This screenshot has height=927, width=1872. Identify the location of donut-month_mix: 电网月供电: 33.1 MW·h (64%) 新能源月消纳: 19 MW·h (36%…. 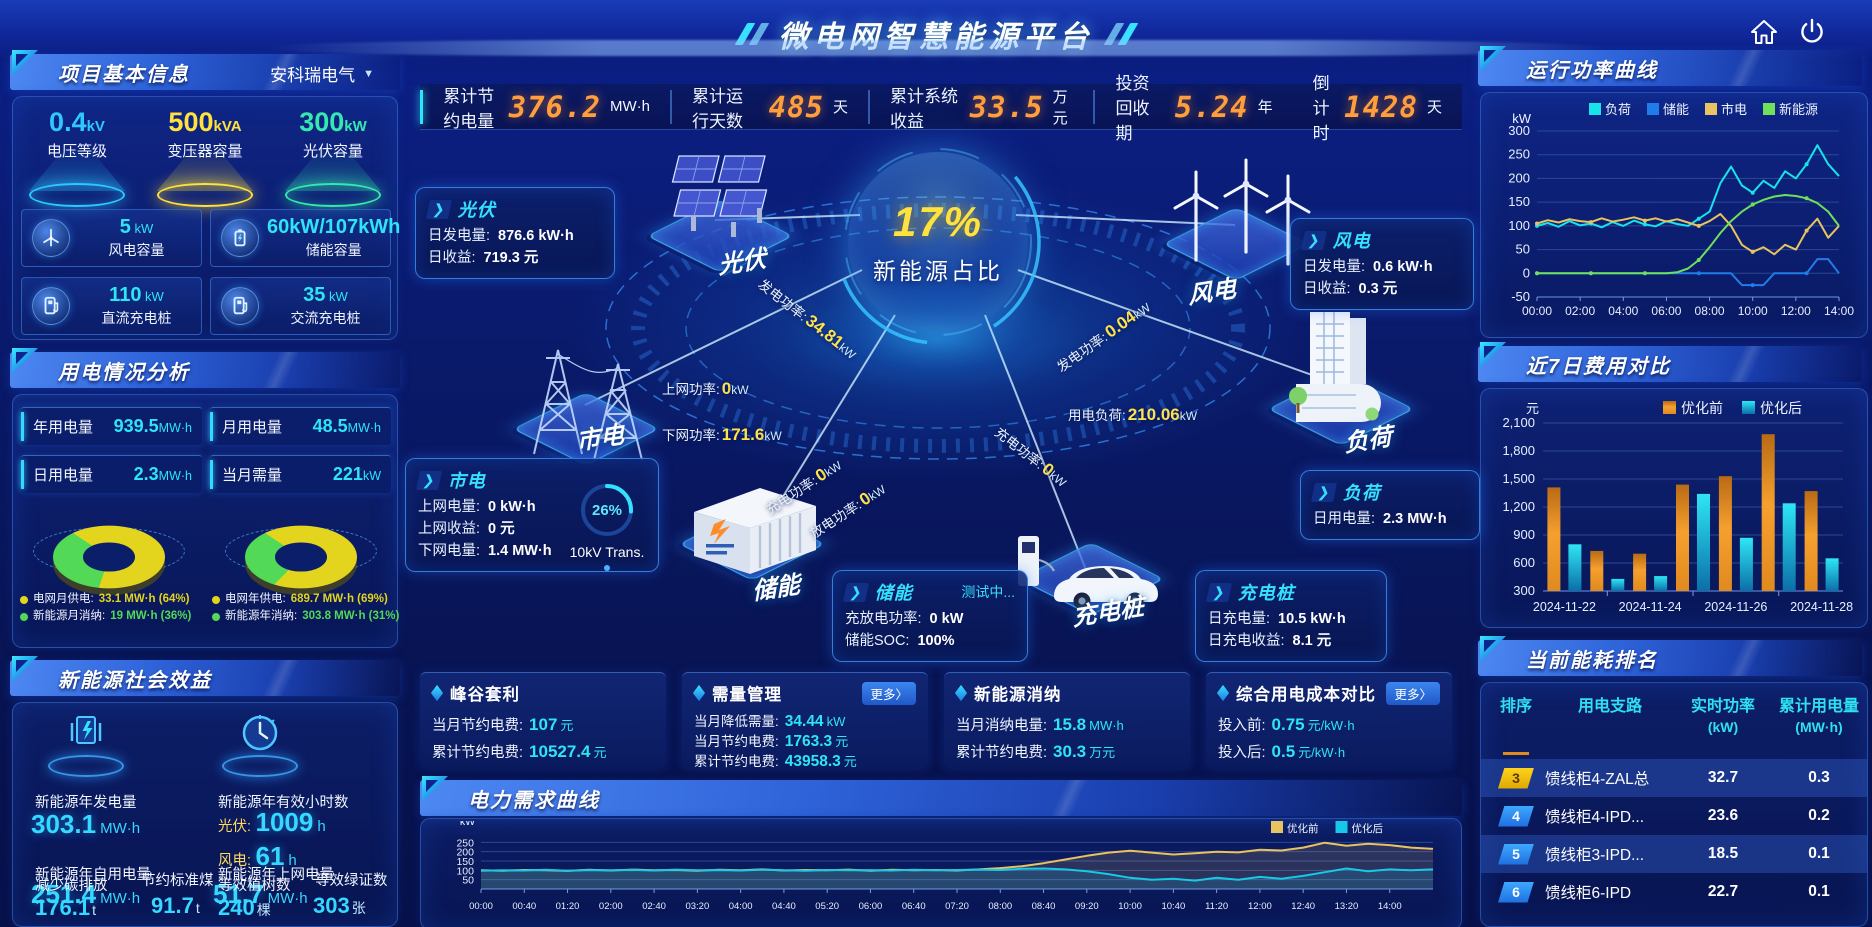
(109, 572).